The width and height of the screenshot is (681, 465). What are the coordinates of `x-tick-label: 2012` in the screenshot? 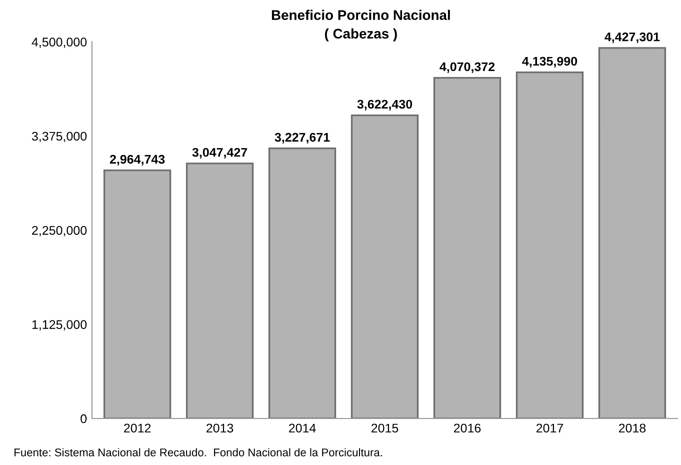 It's located at (137, 428).